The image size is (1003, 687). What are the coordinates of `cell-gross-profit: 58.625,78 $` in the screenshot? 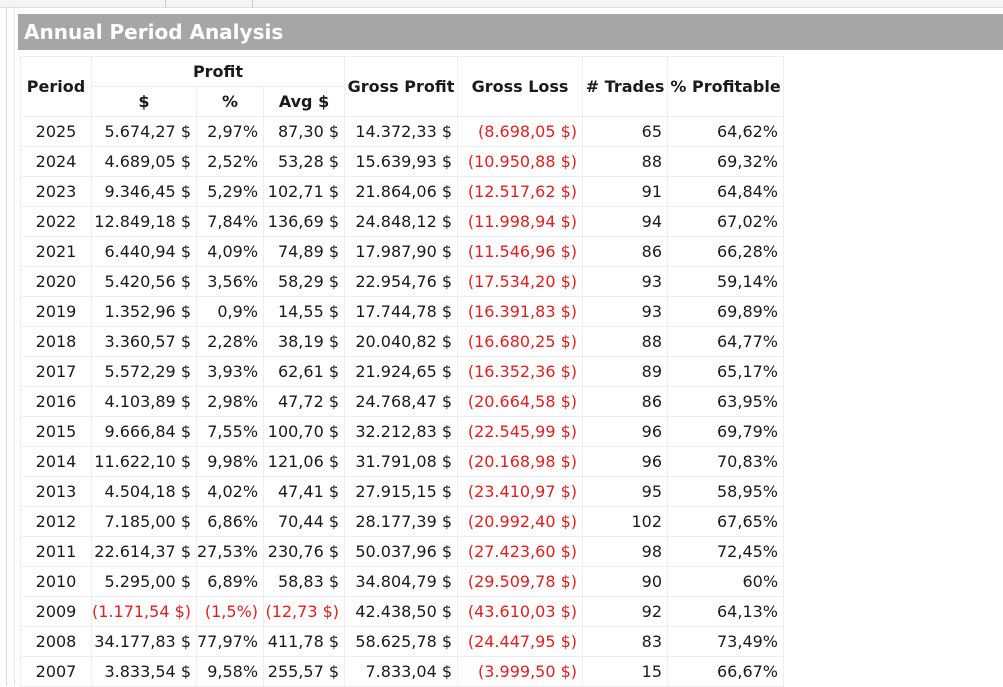 It's located at (401, 641).